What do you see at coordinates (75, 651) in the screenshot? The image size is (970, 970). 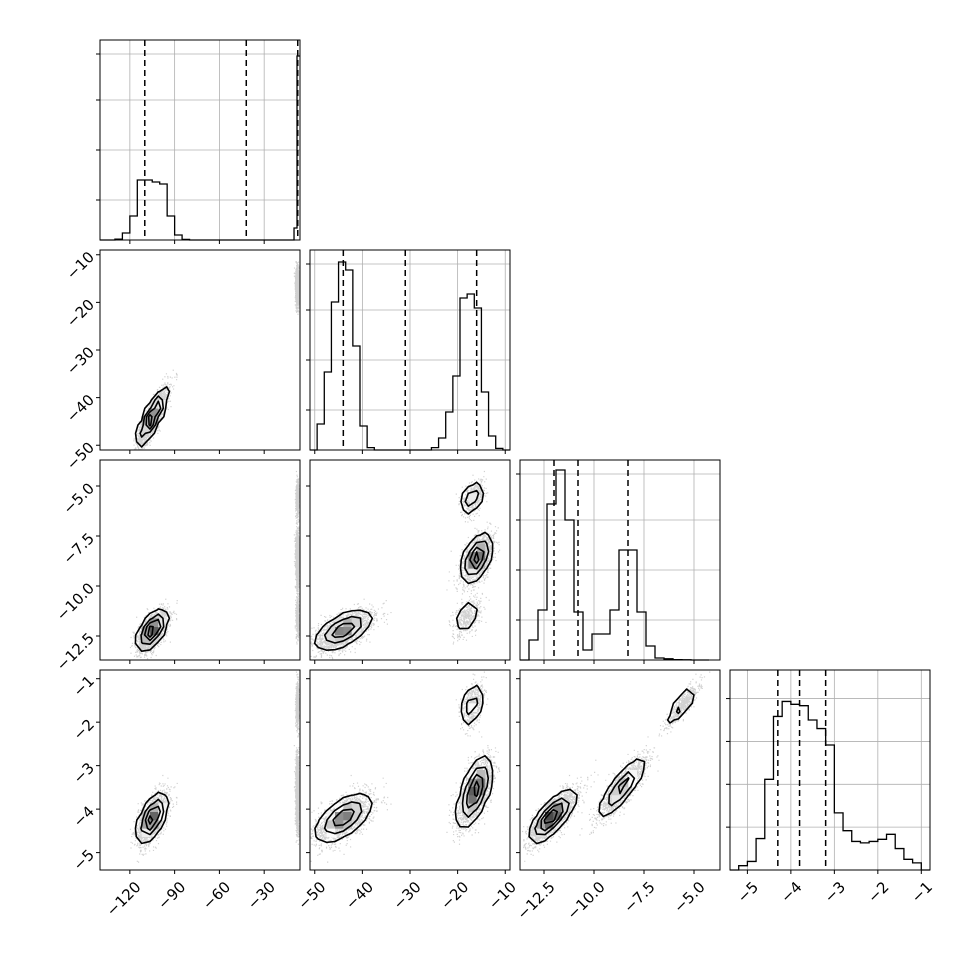 I see `ytick-label-3-1: −12.5` at bounding box center [75, 651].